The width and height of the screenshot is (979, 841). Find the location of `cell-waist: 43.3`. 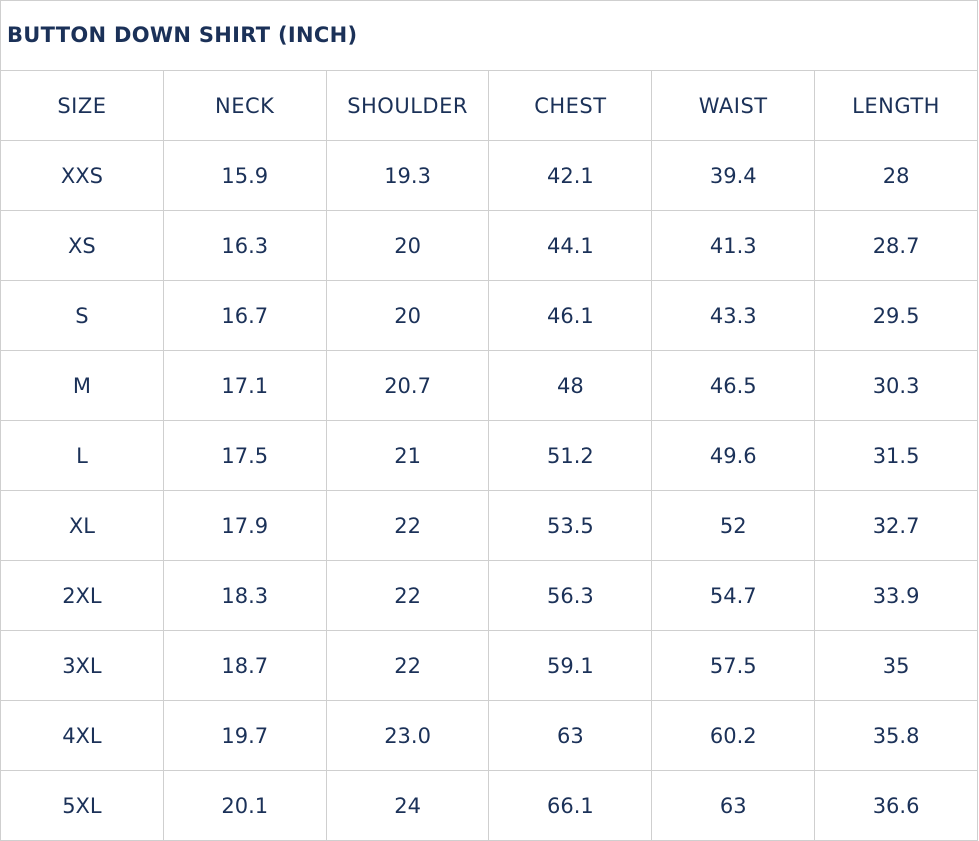

cell-waist: 43.3 is located at coordinates (733, 315).